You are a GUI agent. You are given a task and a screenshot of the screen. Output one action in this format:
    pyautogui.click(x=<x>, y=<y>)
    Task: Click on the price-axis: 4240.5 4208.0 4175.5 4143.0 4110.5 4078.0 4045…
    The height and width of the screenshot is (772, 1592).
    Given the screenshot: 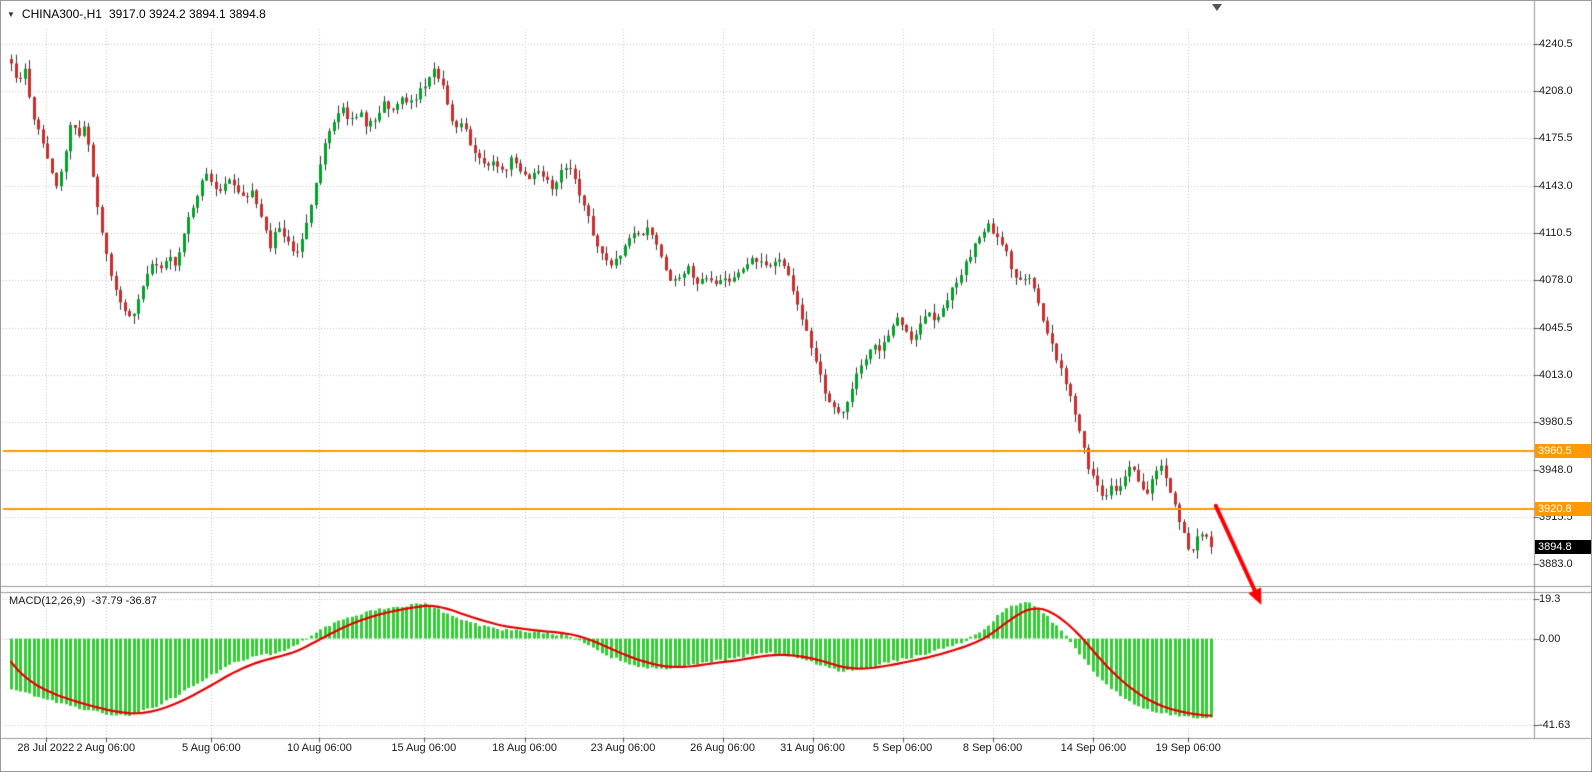 What is the action you would take?
    pyautogui.click(x=1563, y=369)
    